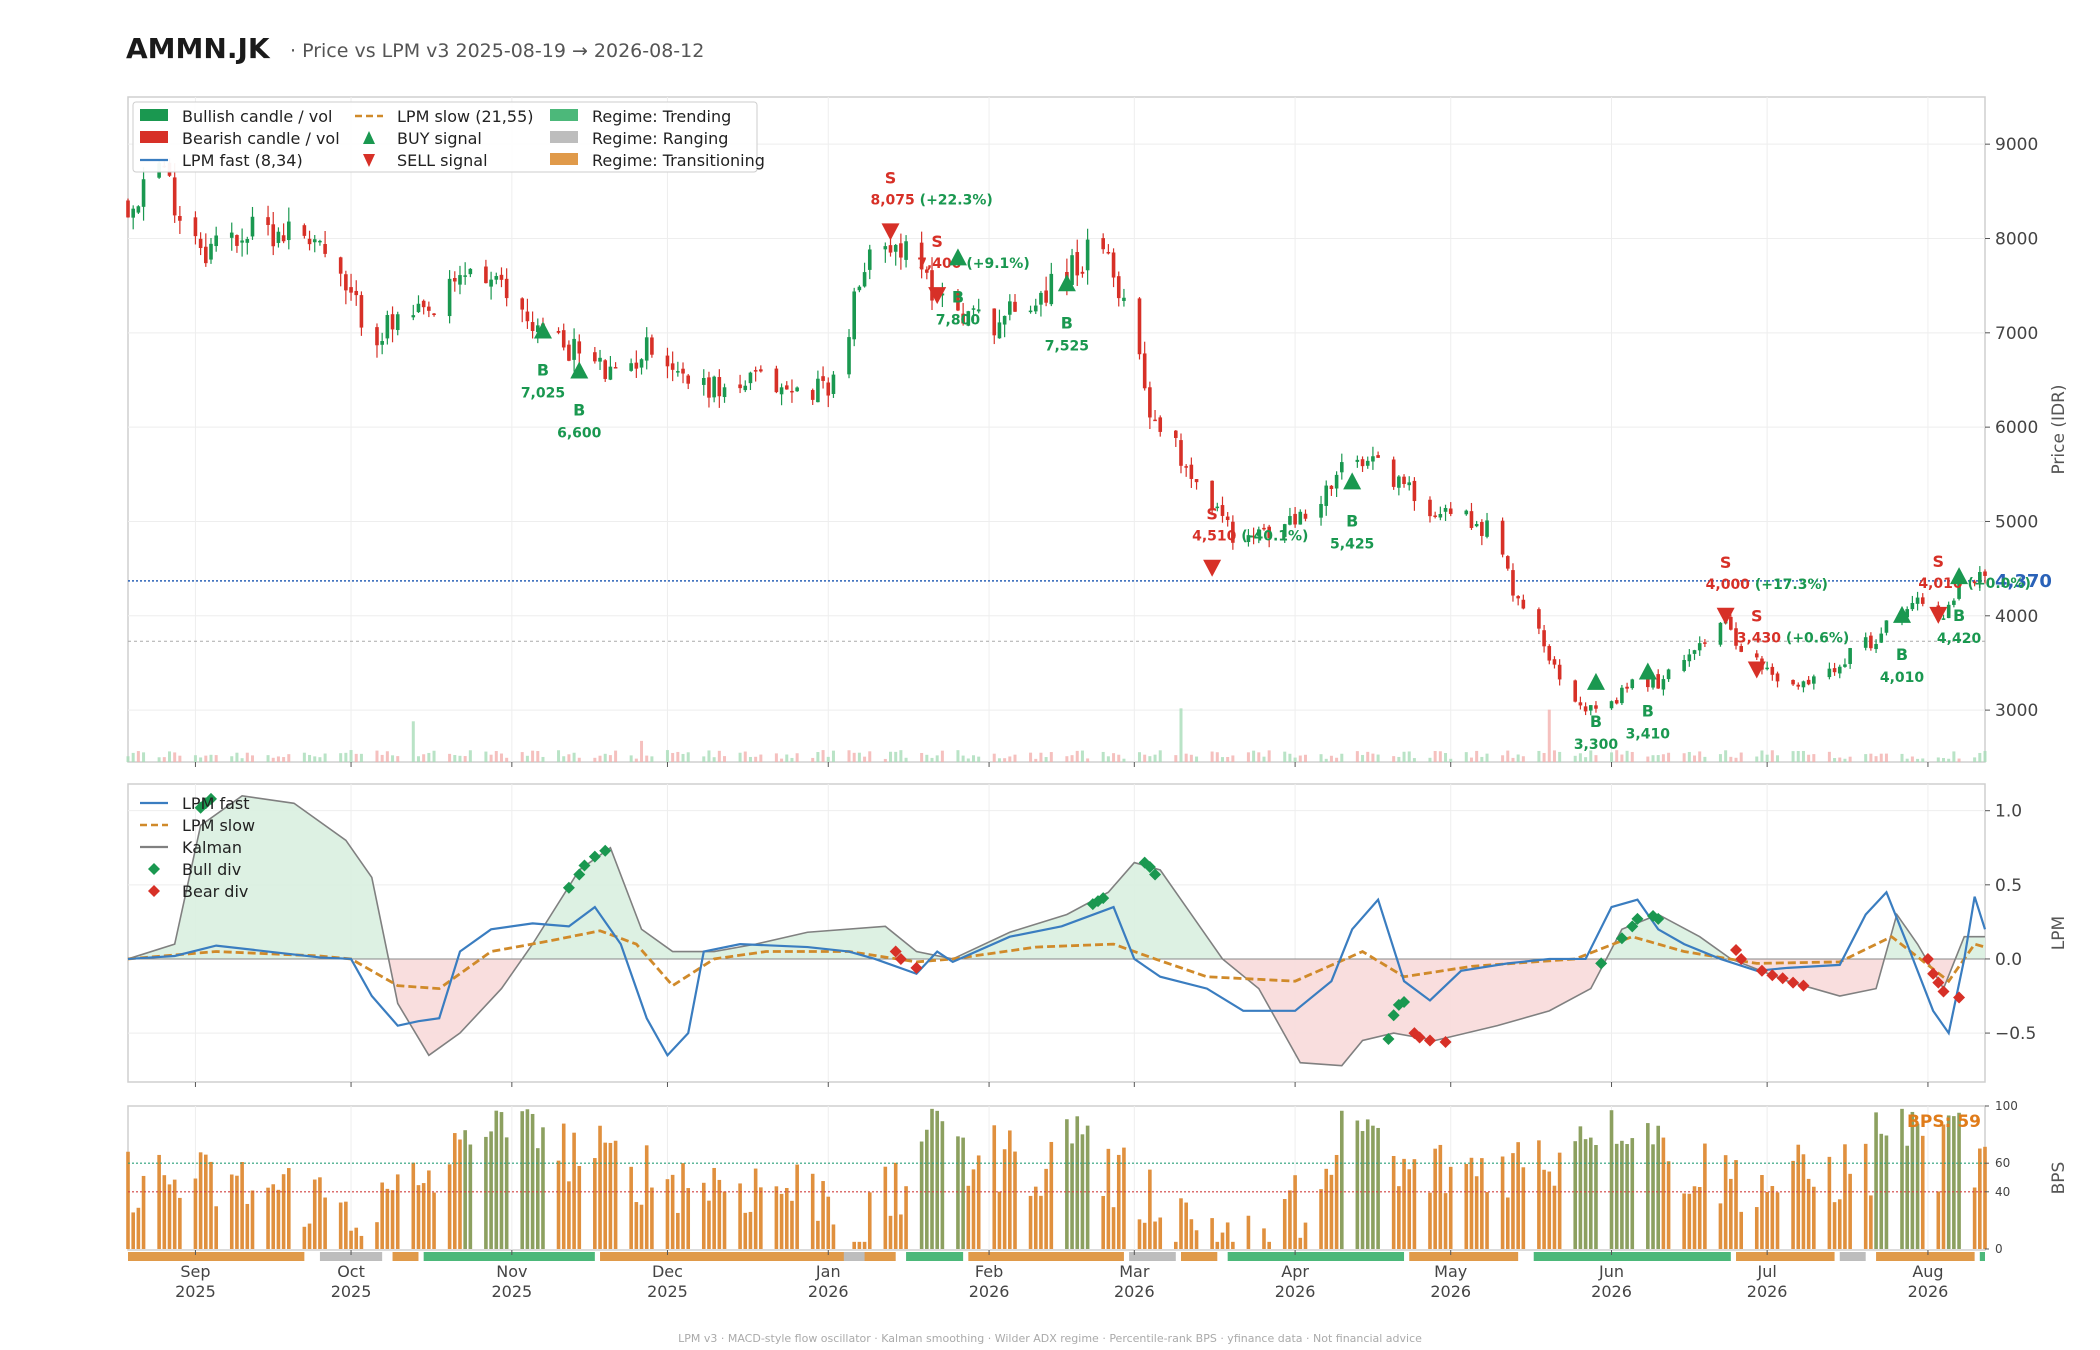 The width and height of the screenshot is (2100, 1350). Describe the element at coordinates (1103, 898) in the screenshot. I see `bull-div-marker` at that location.